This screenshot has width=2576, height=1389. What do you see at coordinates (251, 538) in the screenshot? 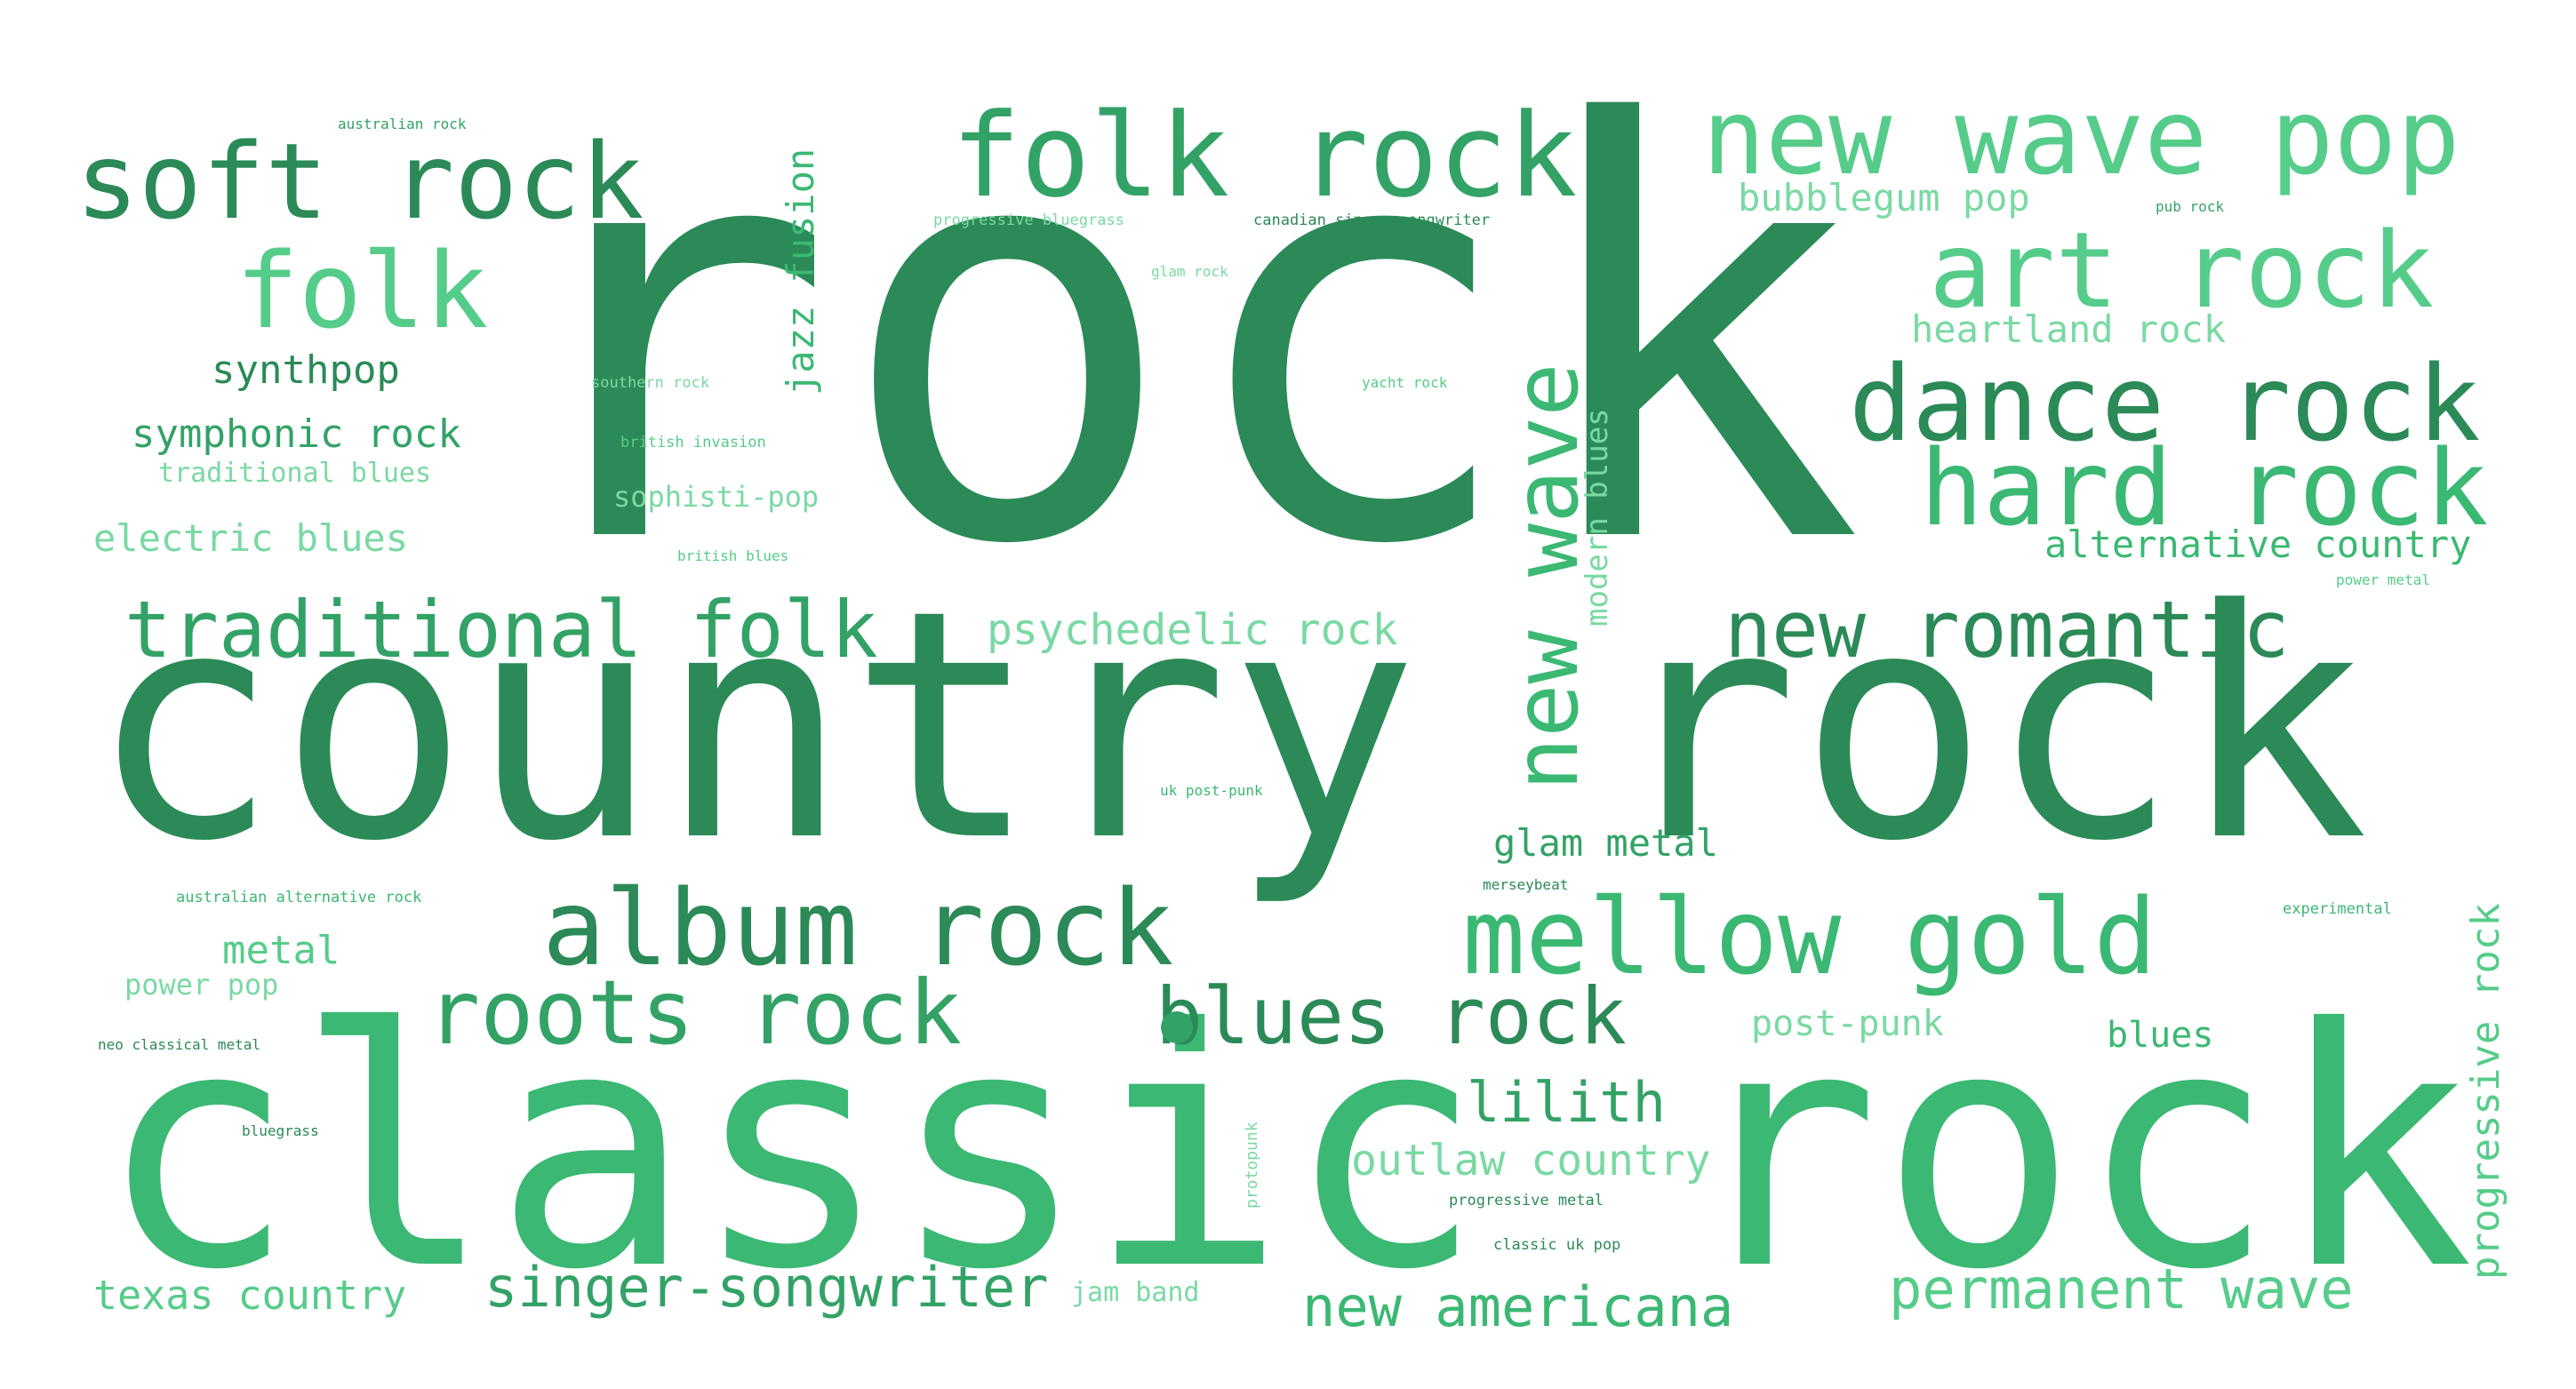
I see `word-electric-blues: electric blues` at bounding box center [251, 538].